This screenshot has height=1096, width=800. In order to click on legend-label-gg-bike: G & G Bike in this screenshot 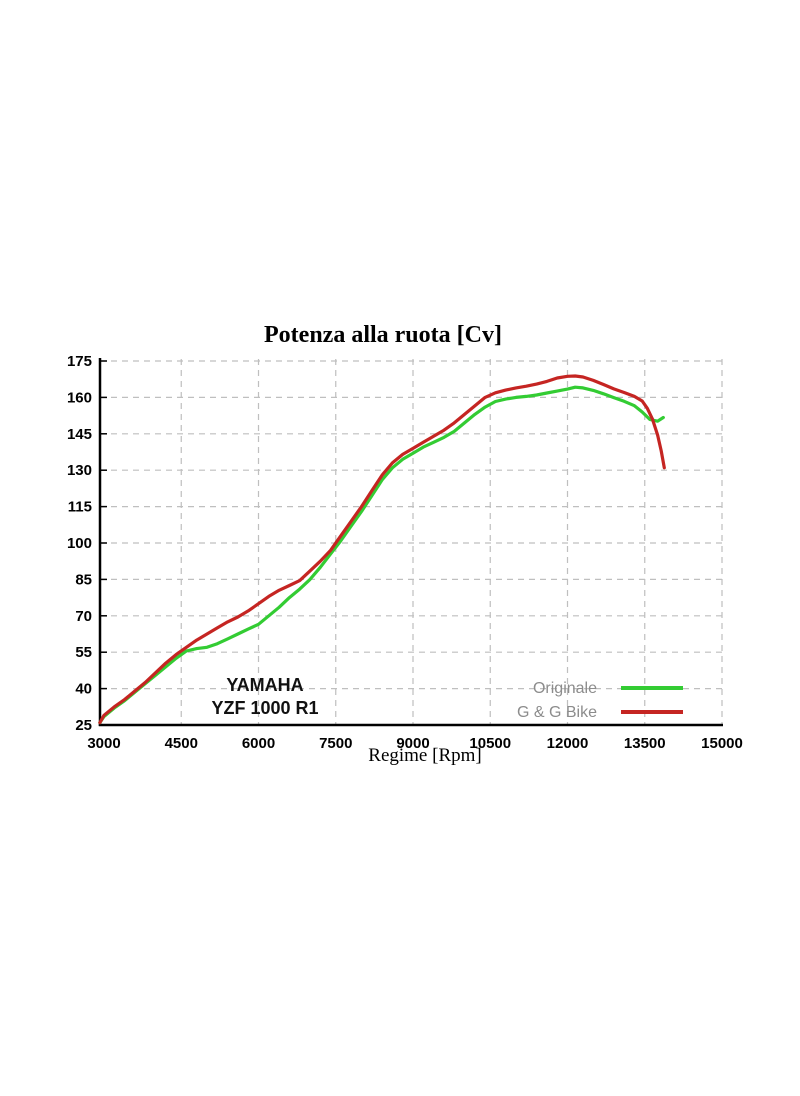, I will do `click(557, 712)`.